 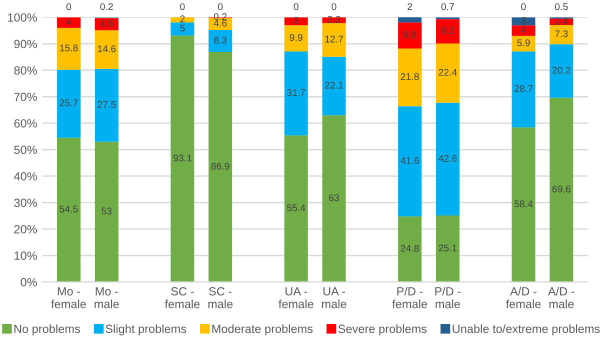 What do you see at coordinates (561, 297) in the screenshot?
I see `x-tick-label: A/D - male` at bounding box center [561, 297].